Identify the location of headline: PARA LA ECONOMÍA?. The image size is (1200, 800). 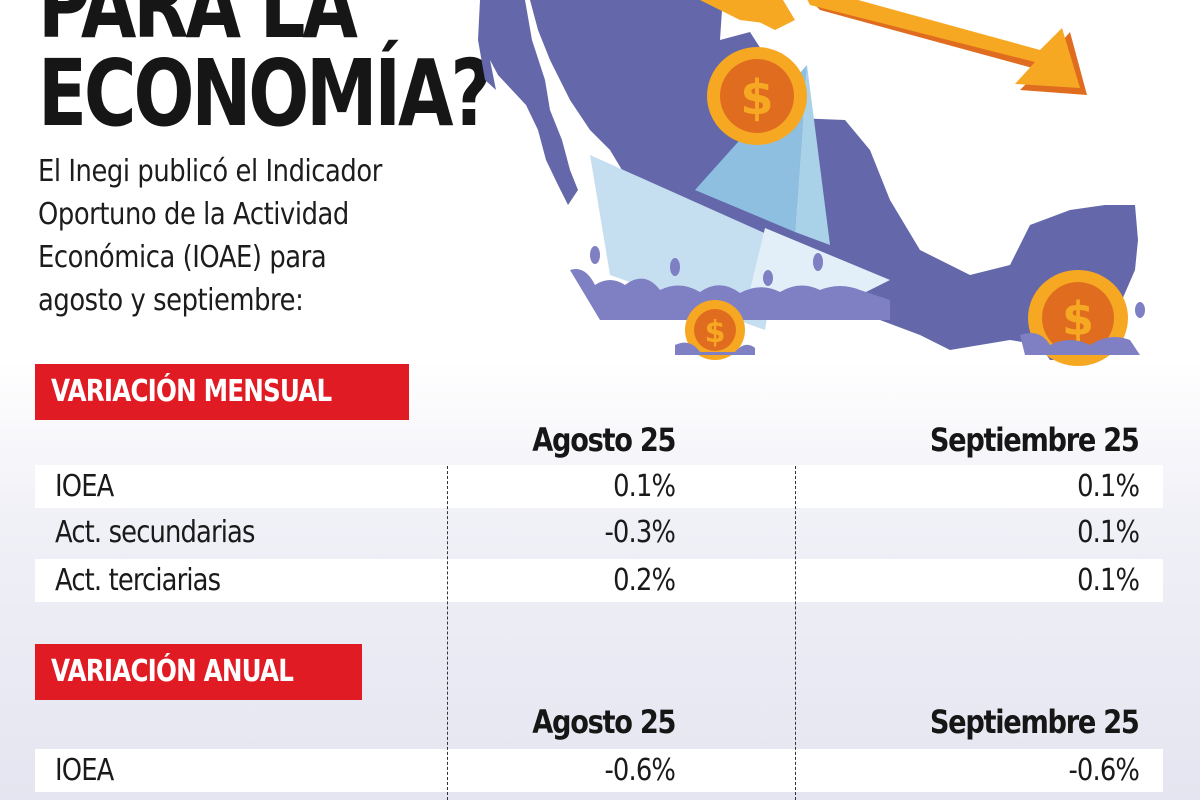
(265, 73).